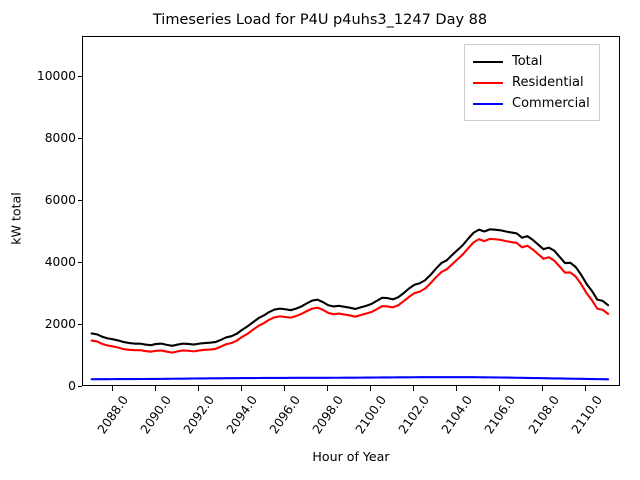 This screenshot has height=480, width=640. I want to click on legend-item: Commercial, so click(531, 103).